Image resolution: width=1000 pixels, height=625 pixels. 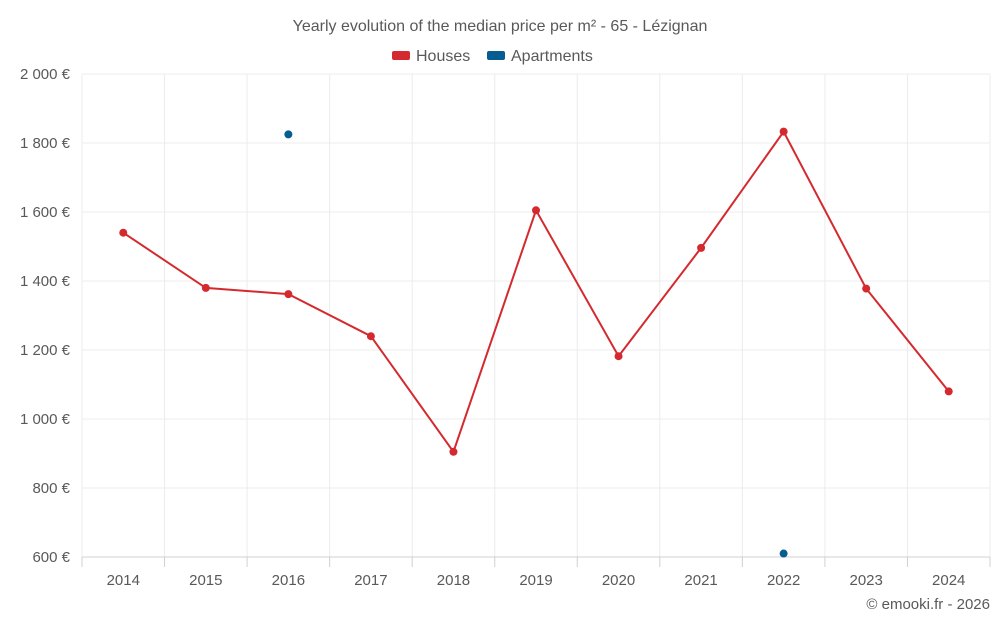 What do you see at coordinates (51, 557) in the screenshot?
I see `y-tick-label: 600 €` at bounding box center [51, 557].